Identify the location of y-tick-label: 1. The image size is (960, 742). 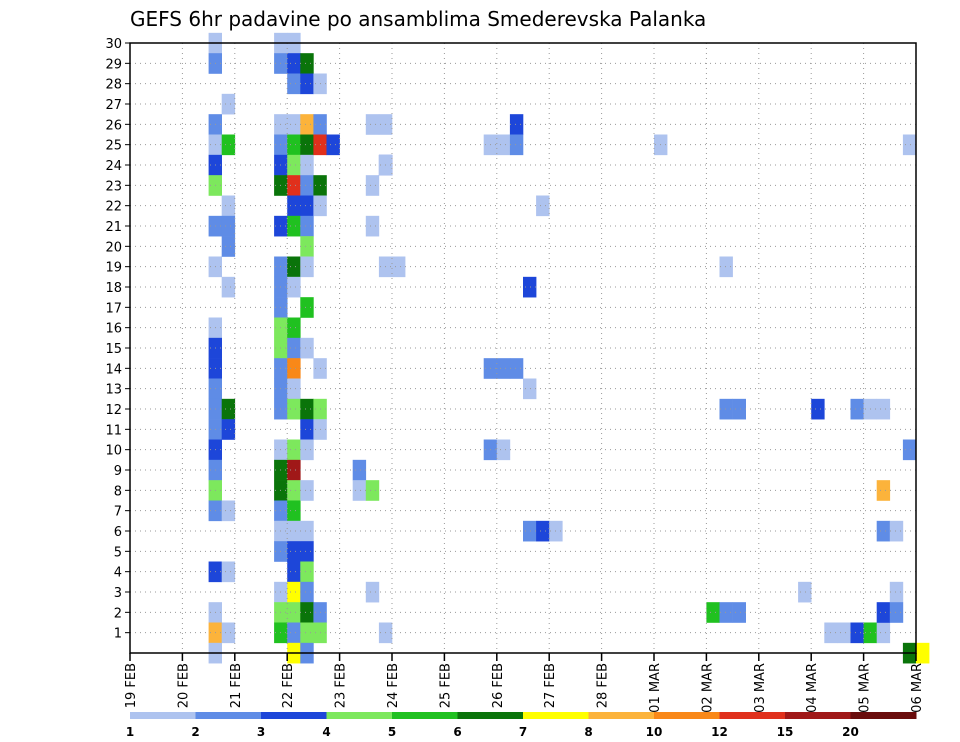
(118, 634).